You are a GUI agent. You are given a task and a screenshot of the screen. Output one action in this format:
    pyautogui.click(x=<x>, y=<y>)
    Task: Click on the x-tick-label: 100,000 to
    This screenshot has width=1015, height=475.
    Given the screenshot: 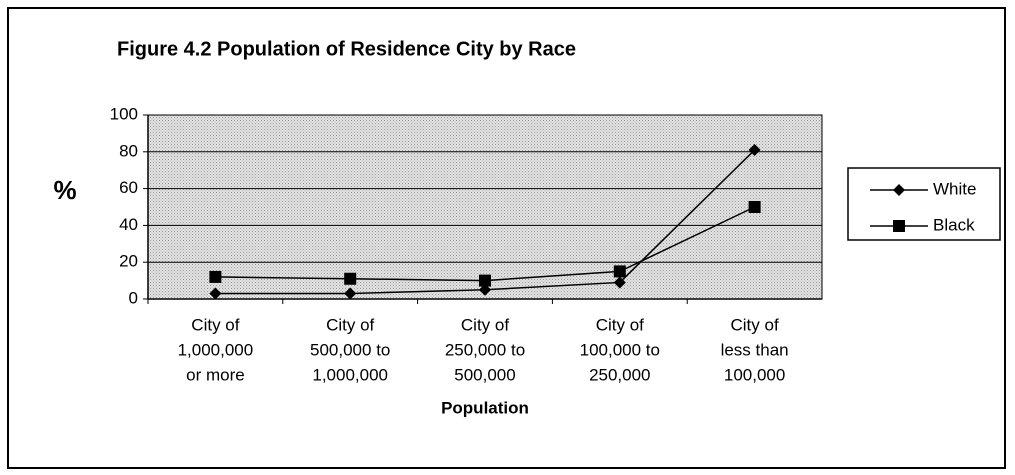 What is the action you would take?
    pyautogui.click(x=620, y=349)
    